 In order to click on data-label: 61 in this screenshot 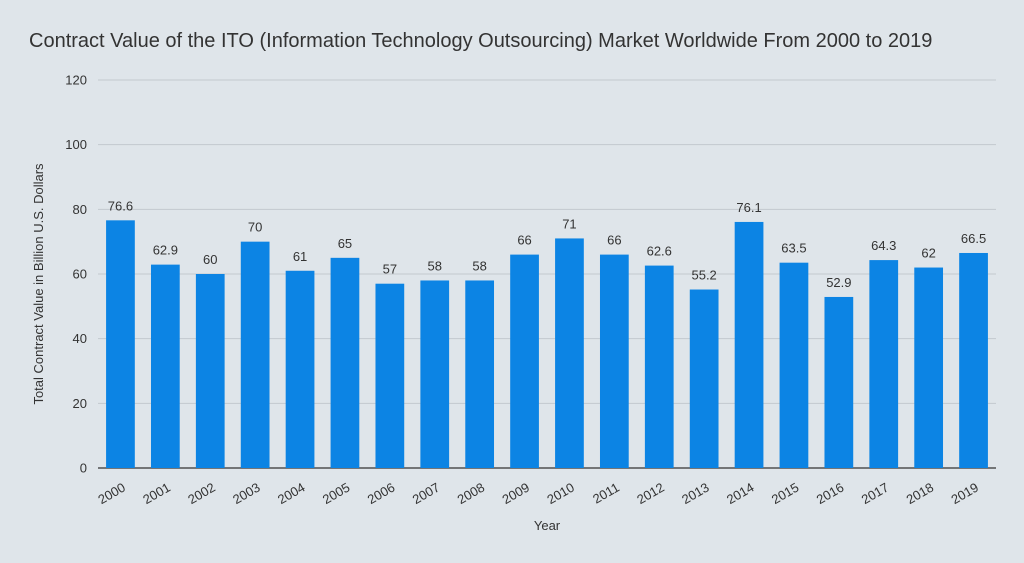, I will do `click(300, 256)`.